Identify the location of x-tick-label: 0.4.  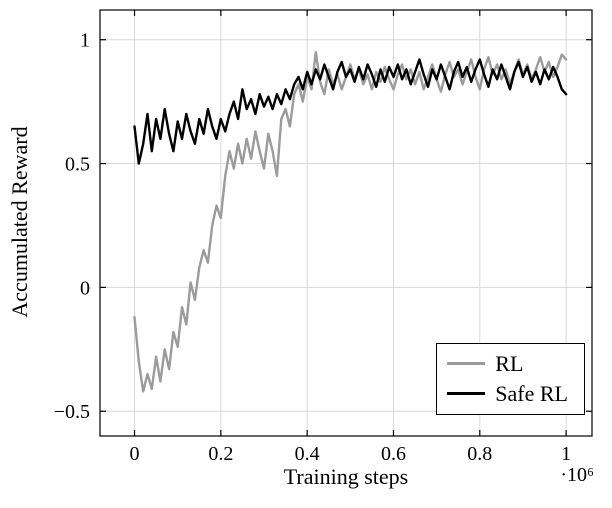
(307, 454).